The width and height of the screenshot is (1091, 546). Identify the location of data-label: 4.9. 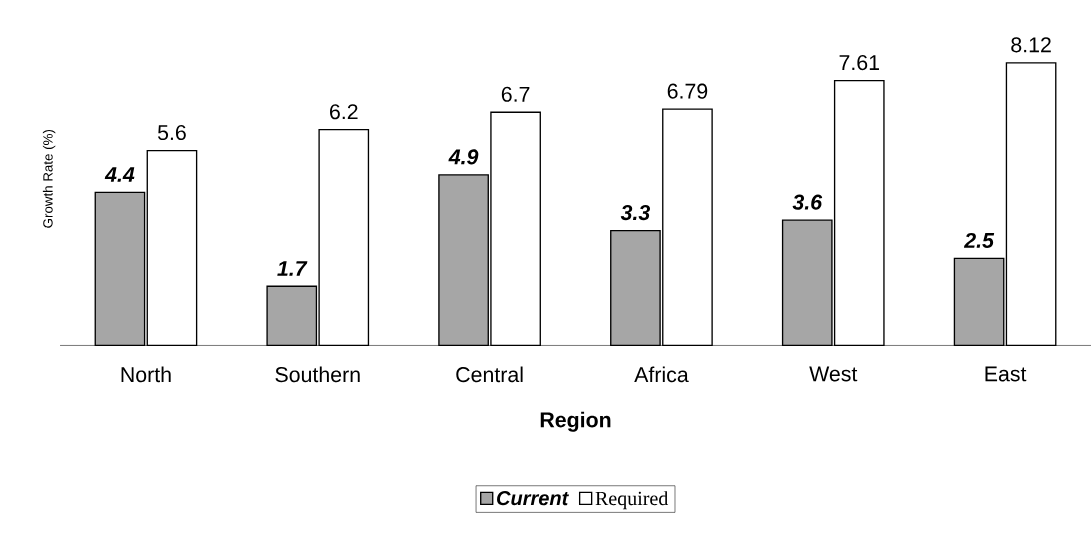
(463, 157).